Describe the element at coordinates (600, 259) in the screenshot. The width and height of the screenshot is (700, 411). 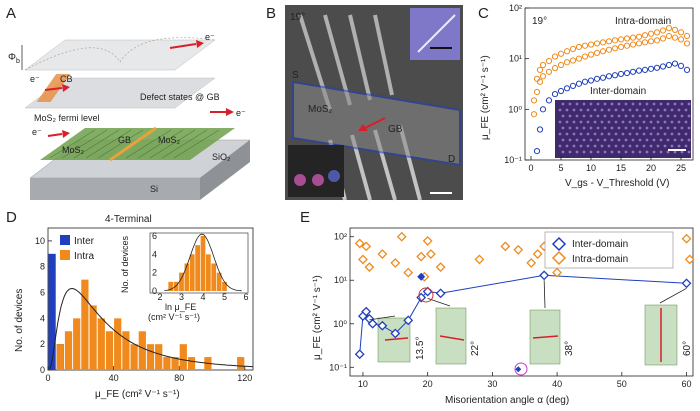
I see `e-legend-intra: Intra-domain` at that location.